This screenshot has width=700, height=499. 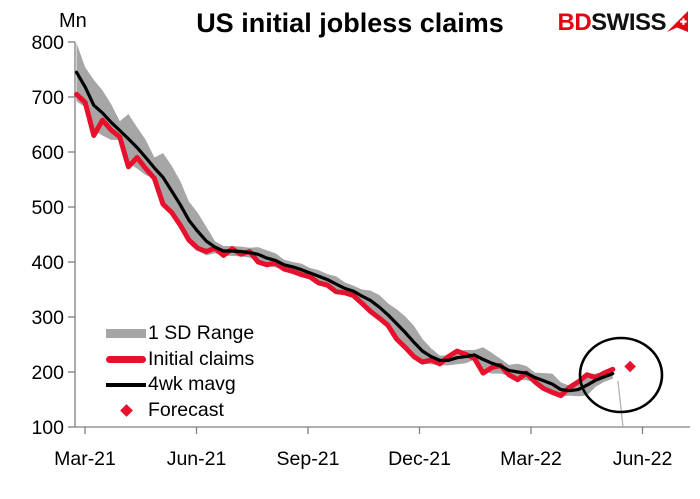 I want to click on legend-item-initial-claims: Initial claims, so click(x=180, y=360).